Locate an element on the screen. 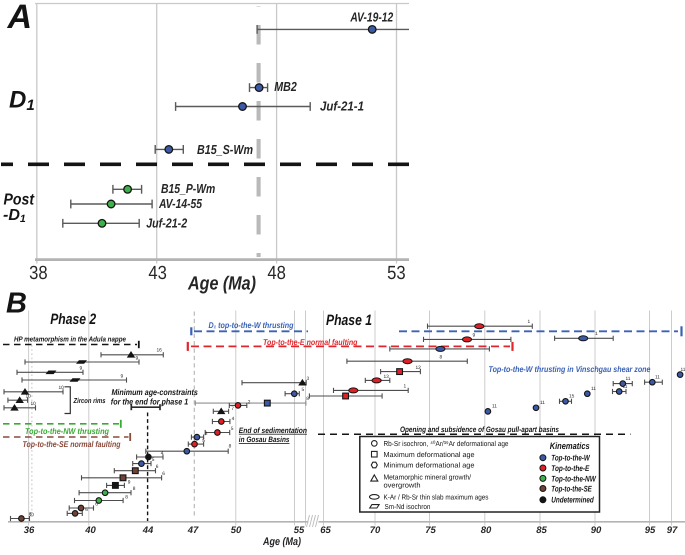 The width and height of the screenshot is (685, 555). svg-text: Top-to-the-E is located at coordinates (570, 468).